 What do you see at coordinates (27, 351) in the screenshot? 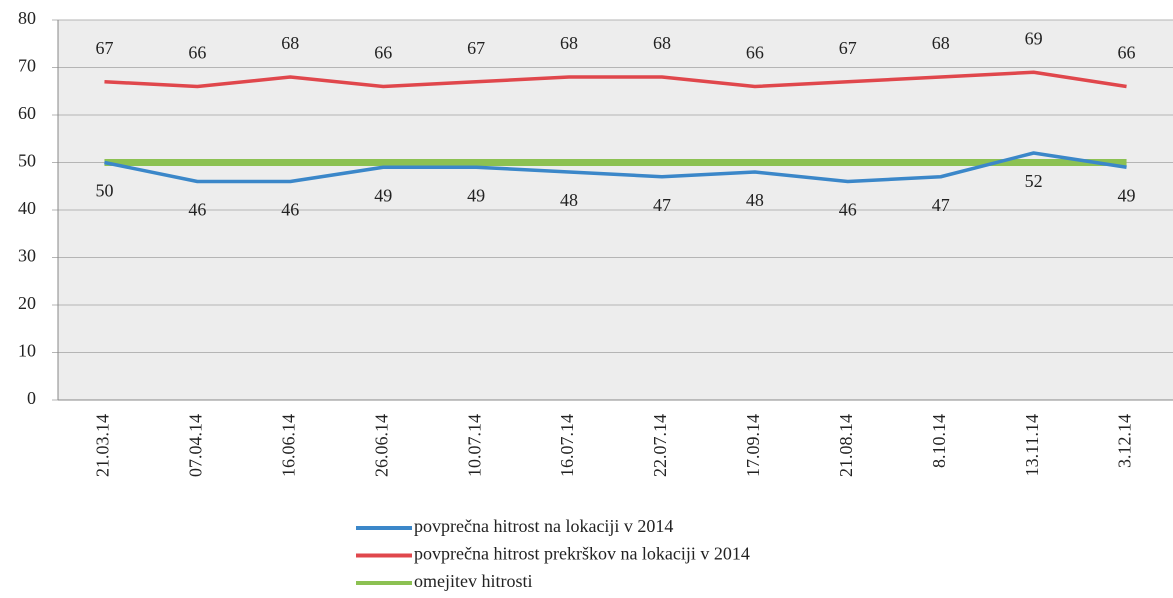
I see `y-tick-label: 10` at bounding box center [27, 351].